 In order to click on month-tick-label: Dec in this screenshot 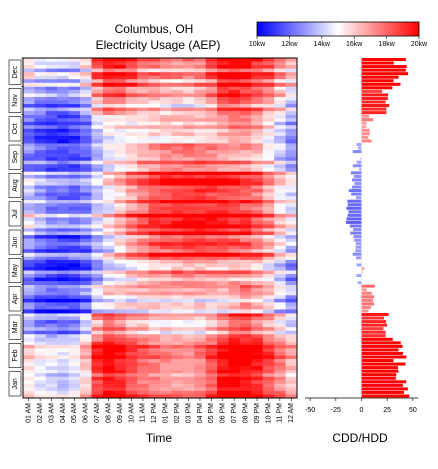, I will do `click(15, 71)`.